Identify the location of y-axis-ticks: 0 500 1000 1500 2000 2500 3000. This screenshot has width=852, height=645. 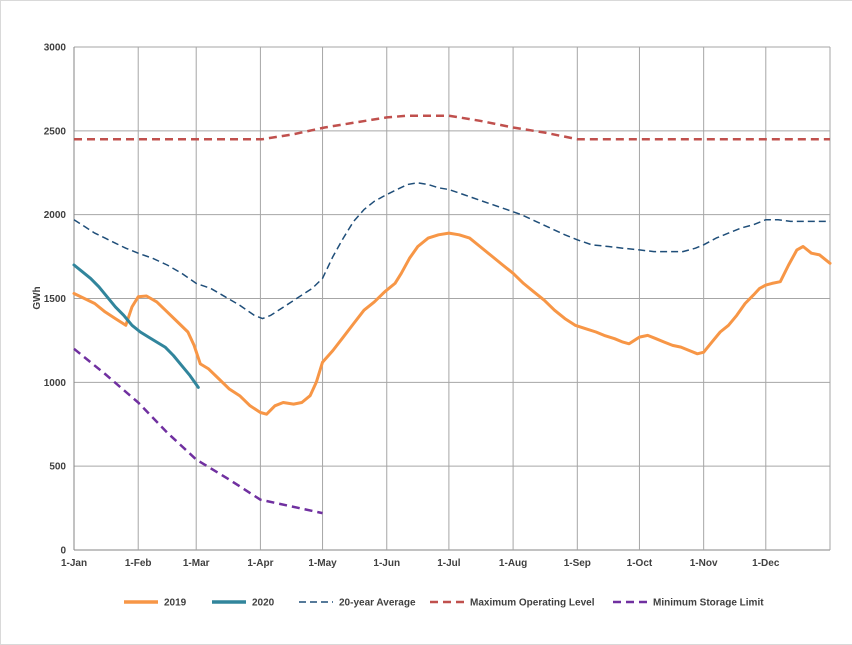
(55, 300).